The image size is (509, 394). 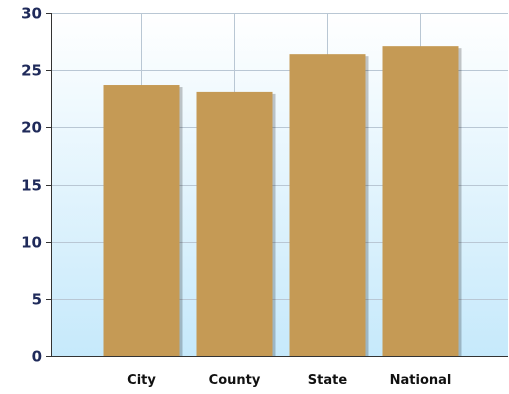 What do you see at coordinates (31, 71) in the screenshot?
I see `y-tick-label: 25` at bounding box center [31, 71].